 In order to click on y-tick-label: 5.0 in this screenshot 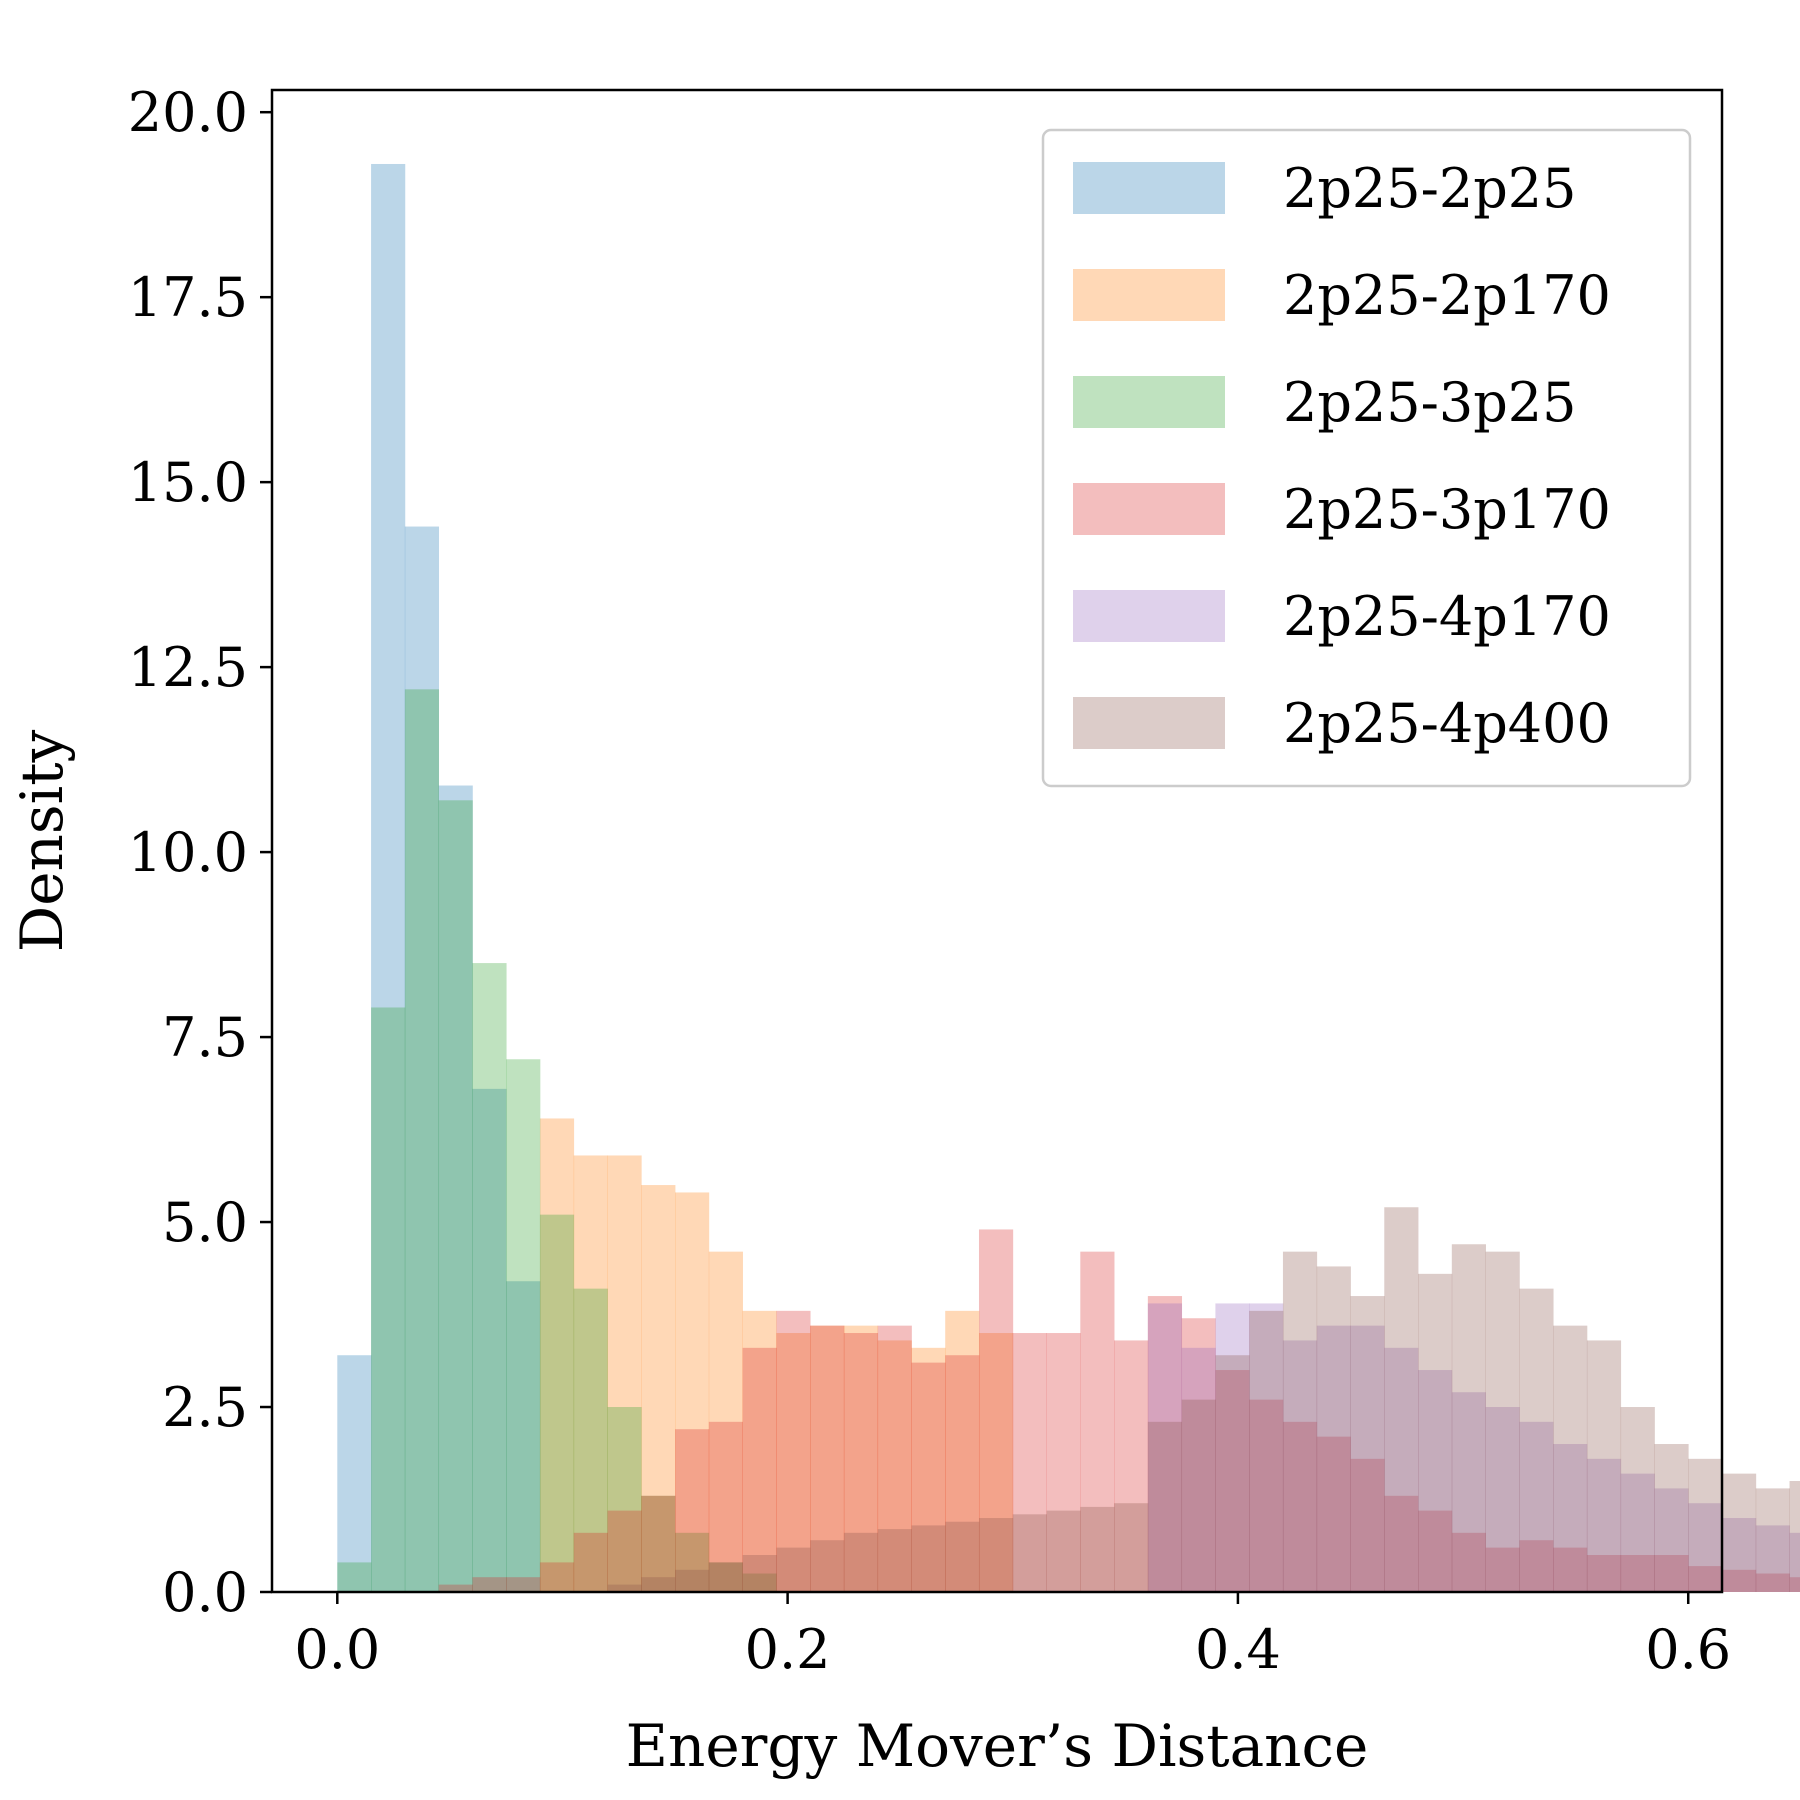, I will do `click(205, 1222)`.